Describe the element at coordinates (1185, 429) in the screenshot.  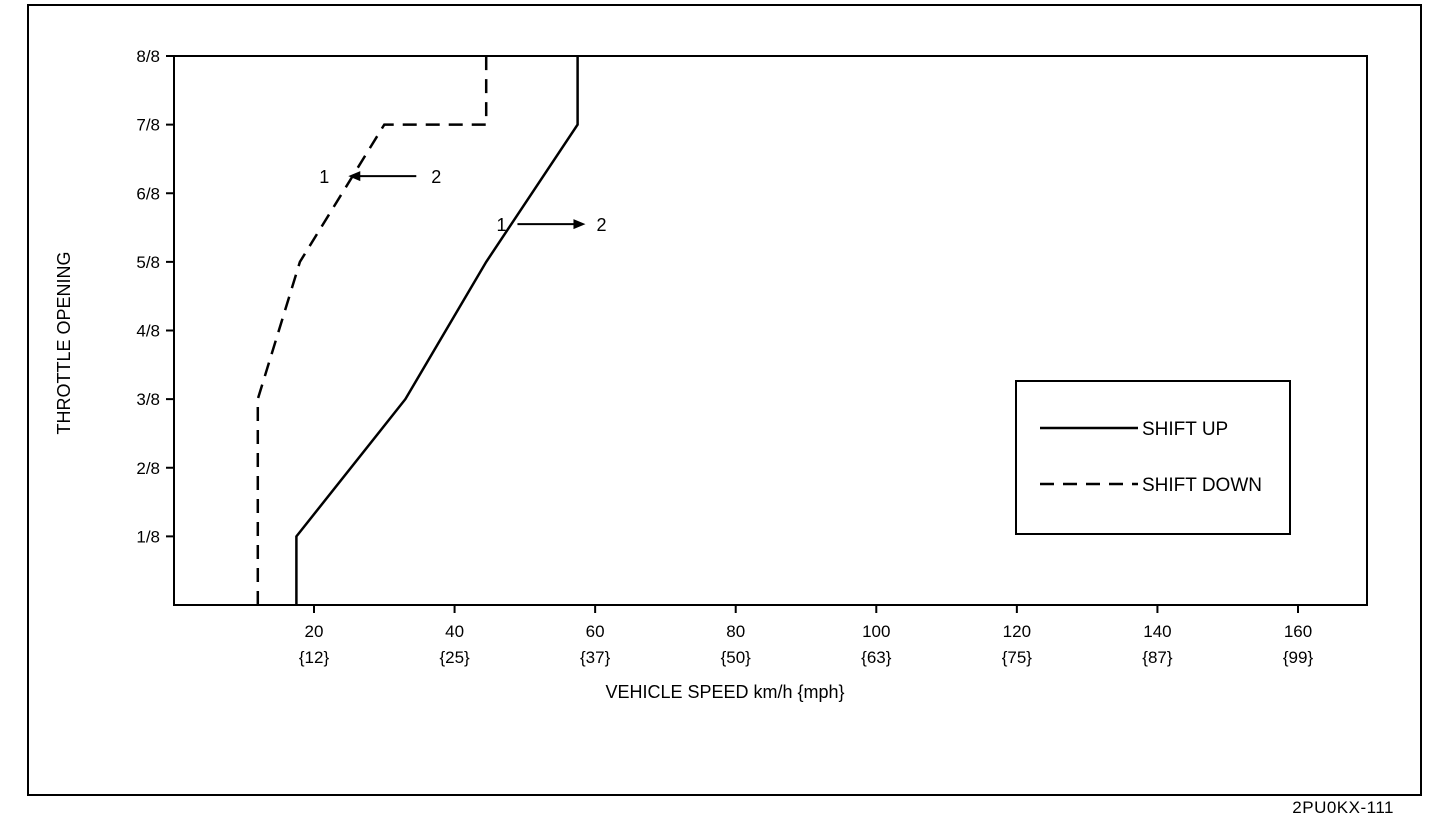
I see `legend-label: SHIFT UP` at that location.